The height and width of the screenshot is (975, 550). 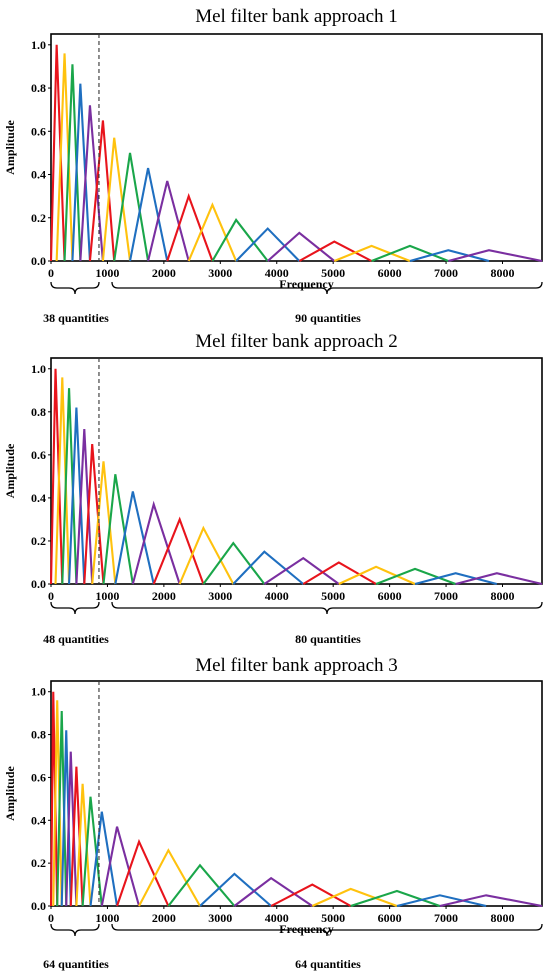 I want to click on high-band-label: 90 quantities, so click(x=328, y=318).